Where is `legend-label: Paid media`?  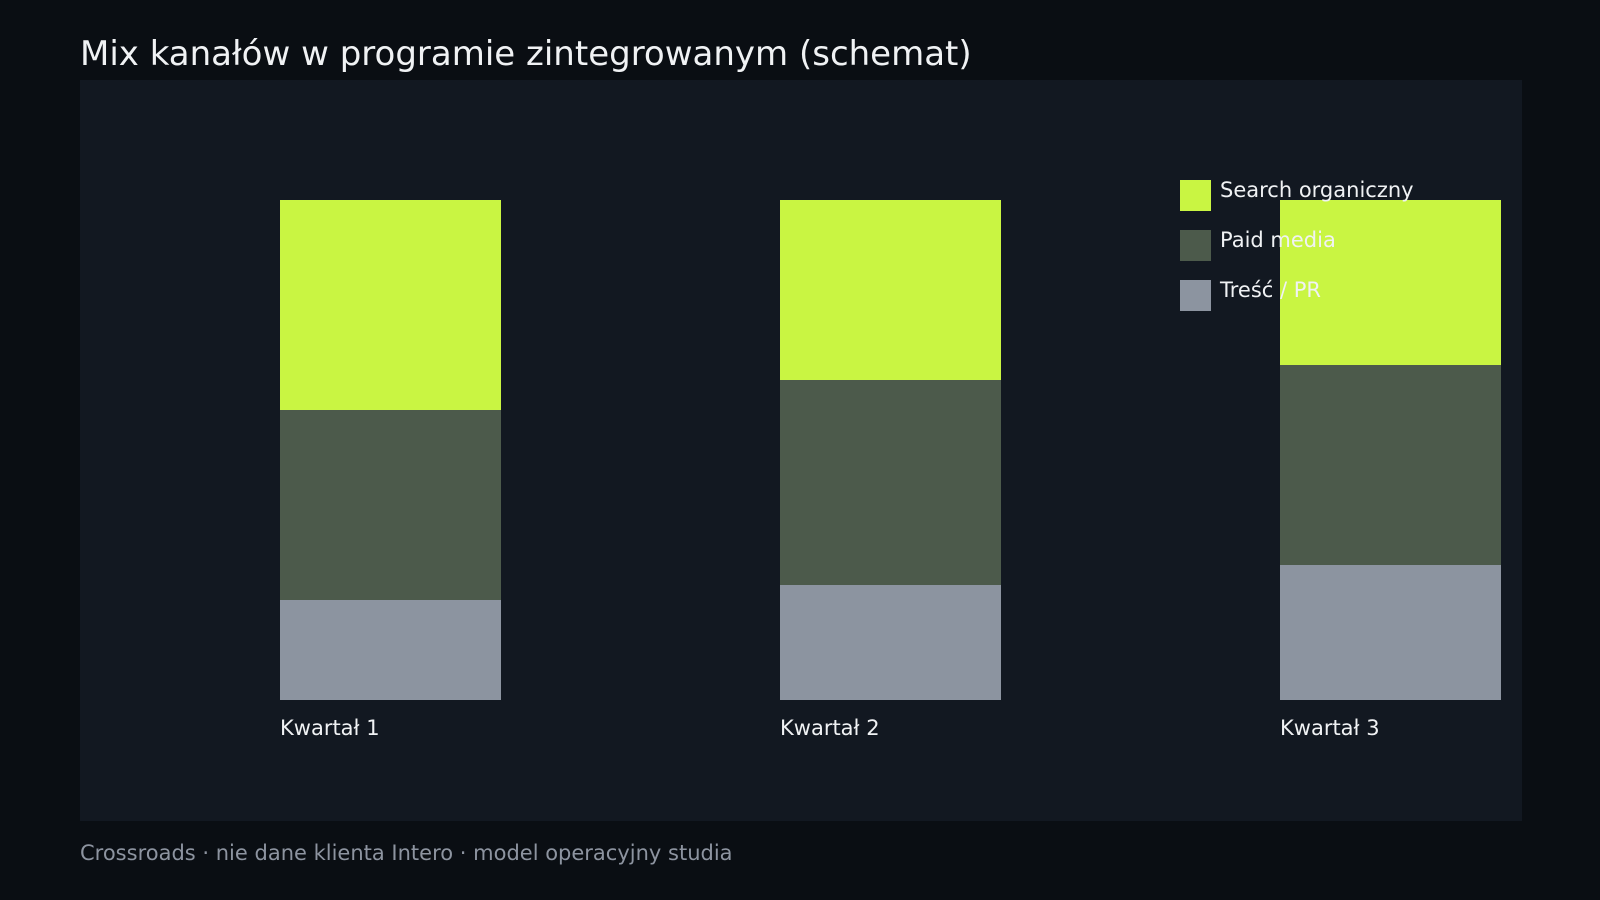 legend-label: Paid media is located at coordinates (1278, 240).